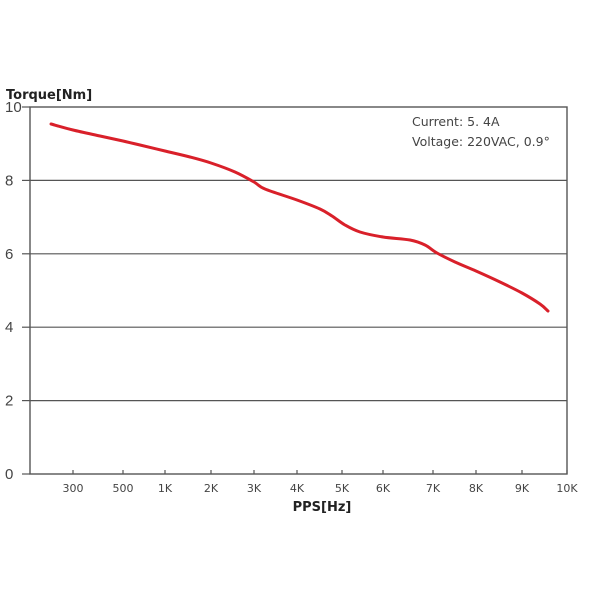  Describe the element at coordinates (322, 507) in the screenshot. I see `x-axis-label: PPS[Hz]` at that location.